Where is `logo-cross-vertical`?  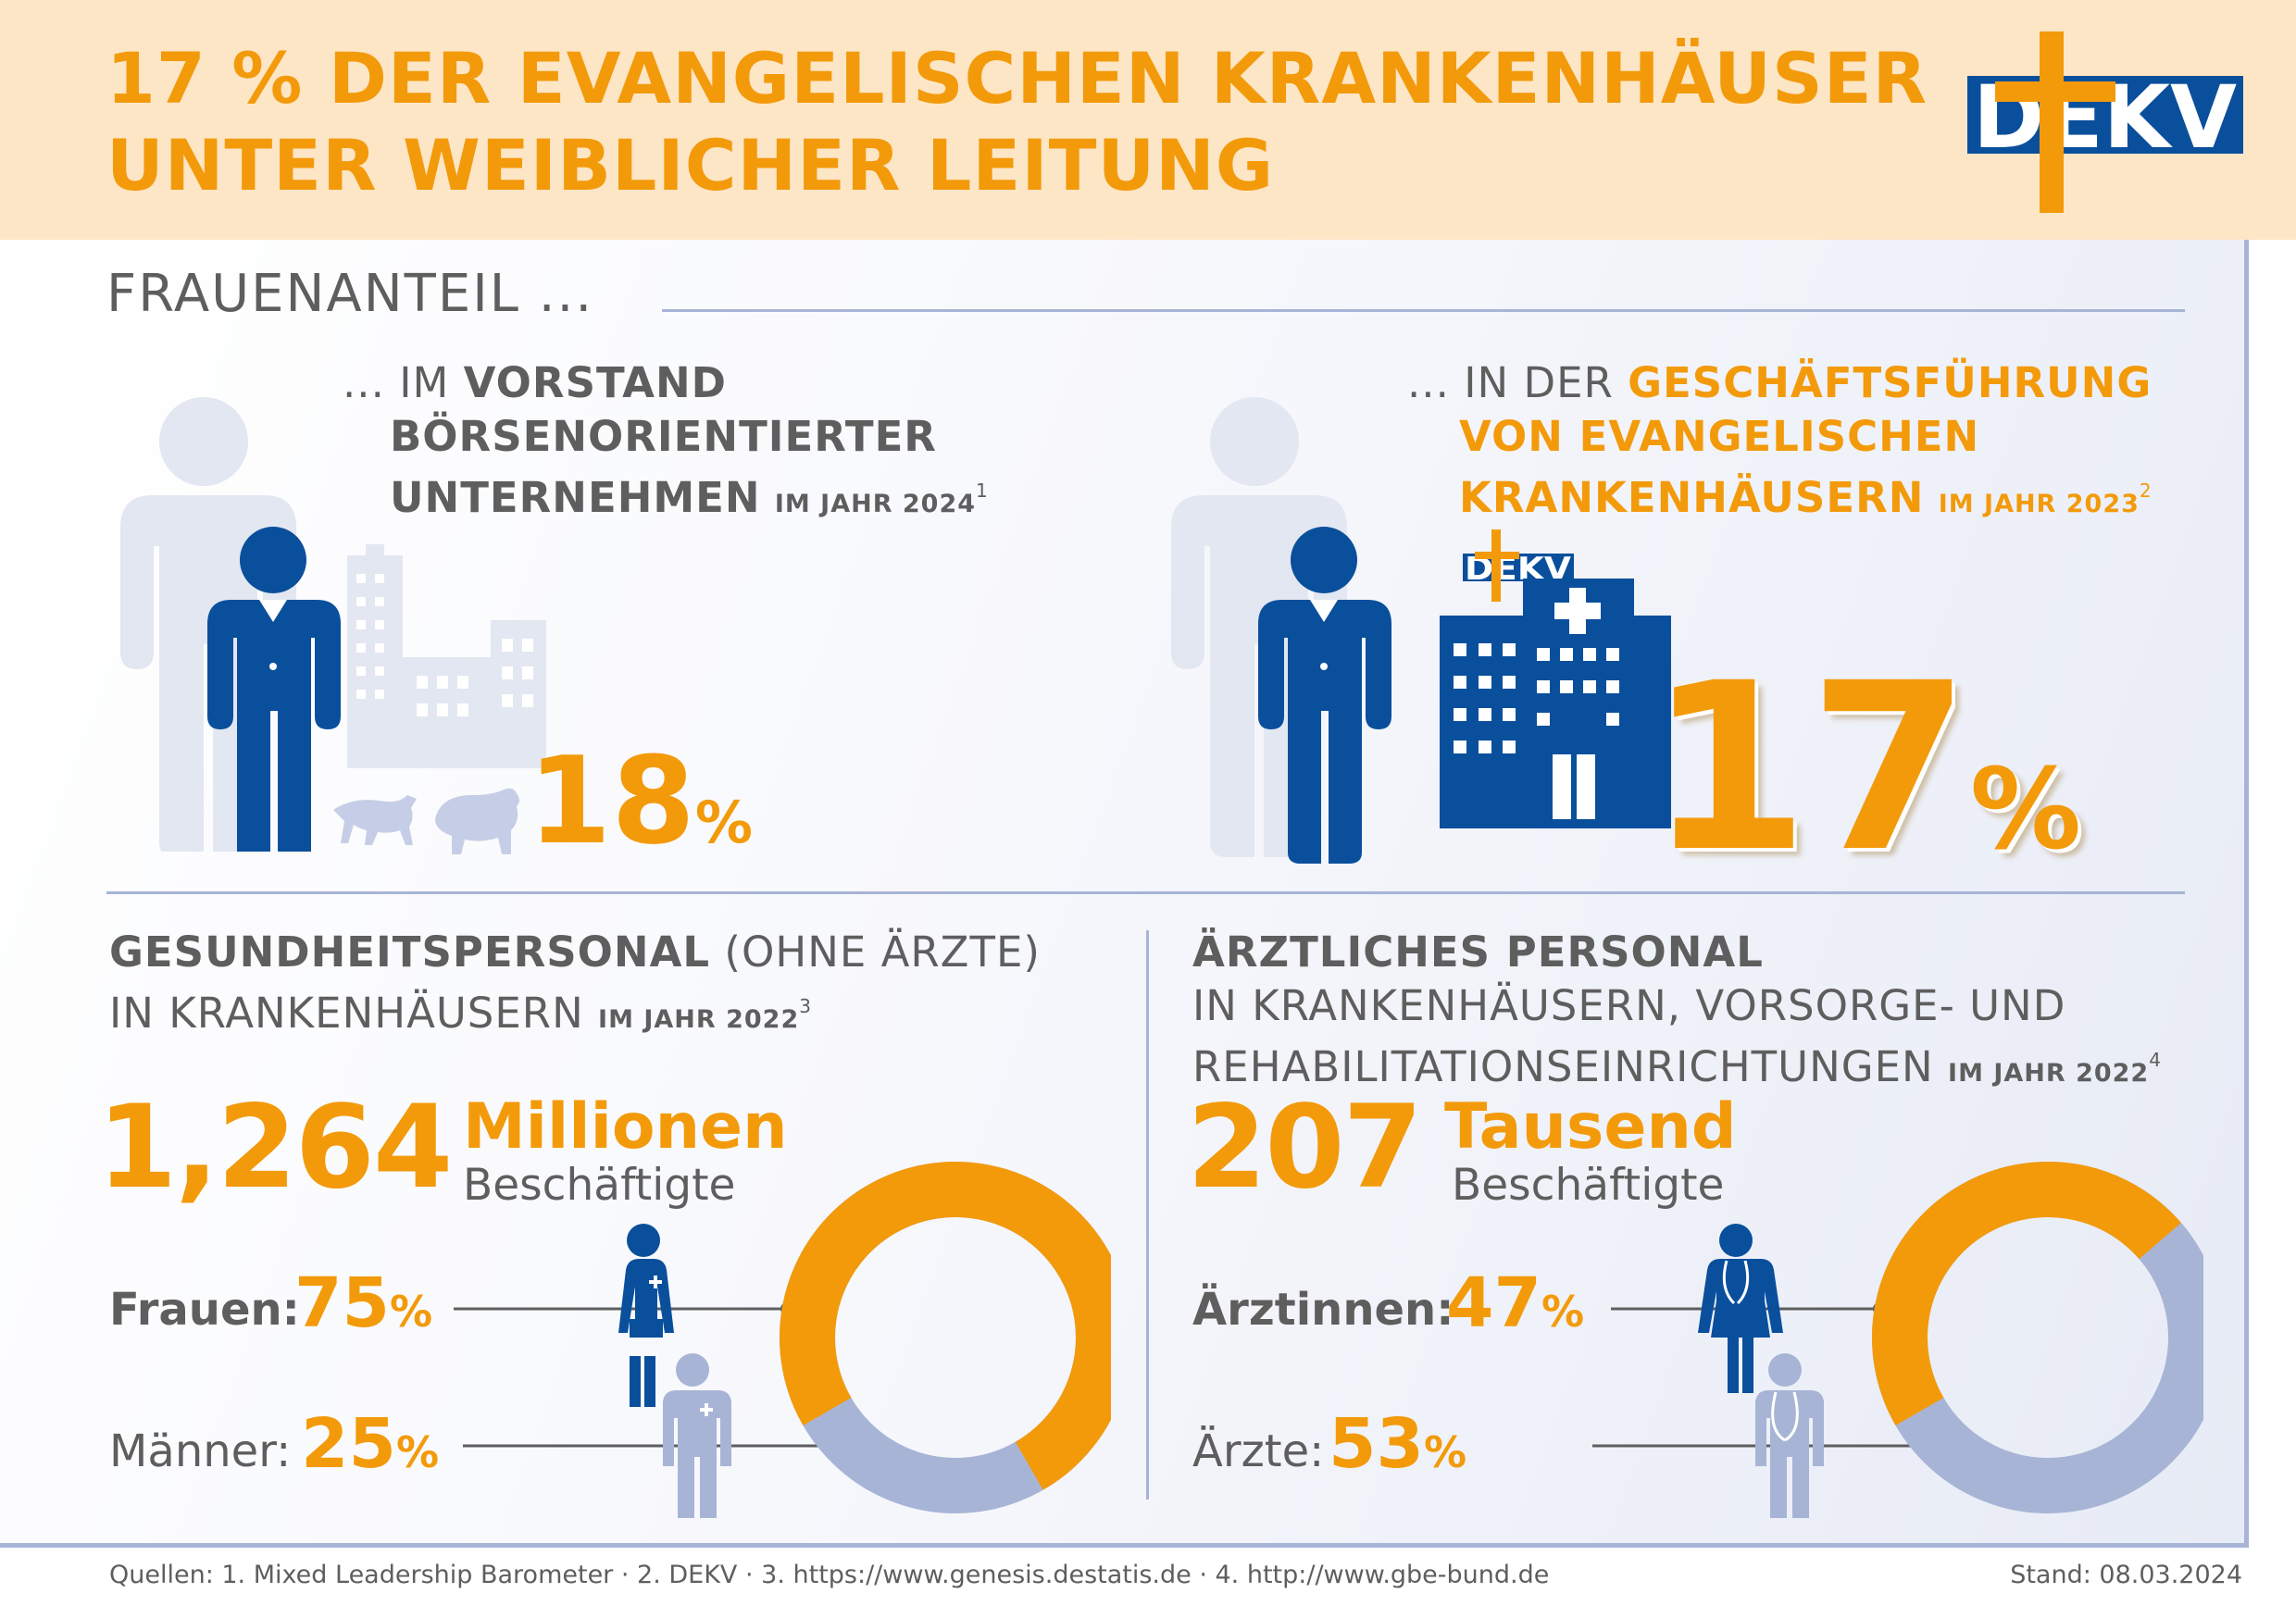
logo-cross-vertical is located at coordinates (2052, 122).